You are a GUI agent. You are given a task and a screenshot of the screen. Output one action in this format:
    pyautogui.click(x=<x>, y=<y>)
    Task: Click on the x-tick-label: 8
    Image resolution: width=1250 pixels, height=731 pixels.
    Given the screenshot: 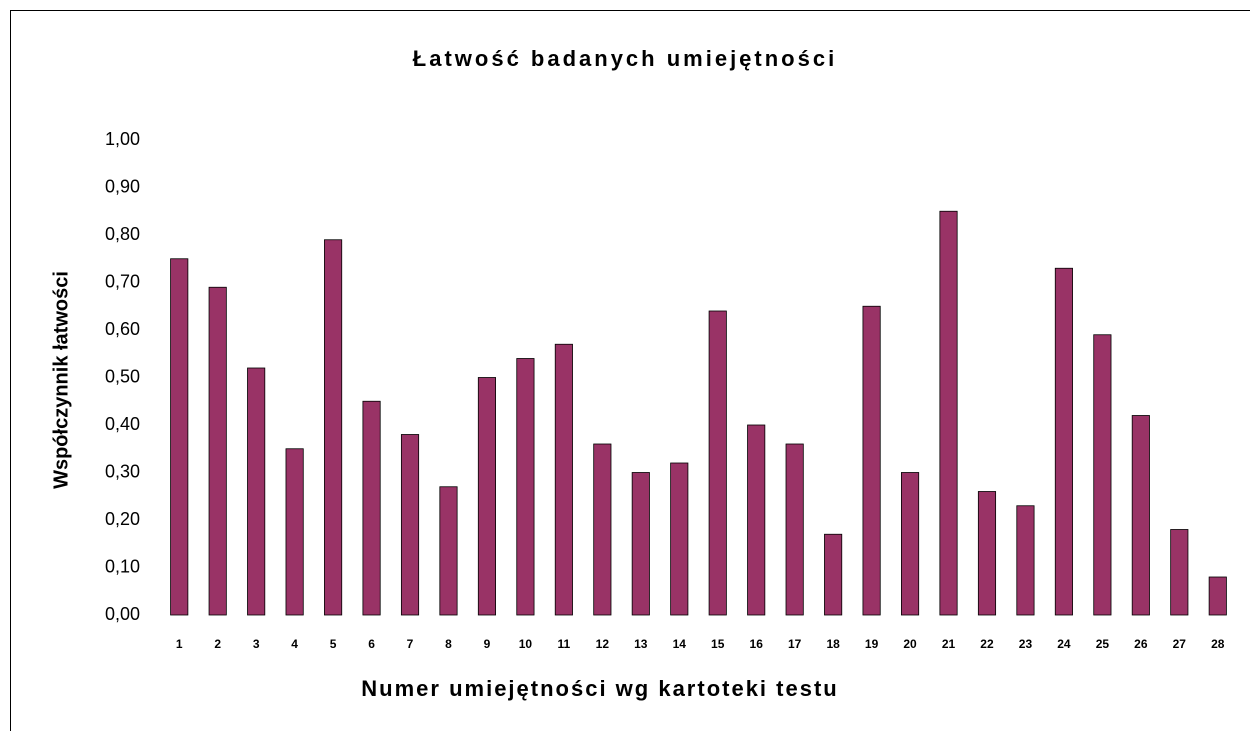 What is the action you would take?
    pyautogui.click(x=448, y=644)
    